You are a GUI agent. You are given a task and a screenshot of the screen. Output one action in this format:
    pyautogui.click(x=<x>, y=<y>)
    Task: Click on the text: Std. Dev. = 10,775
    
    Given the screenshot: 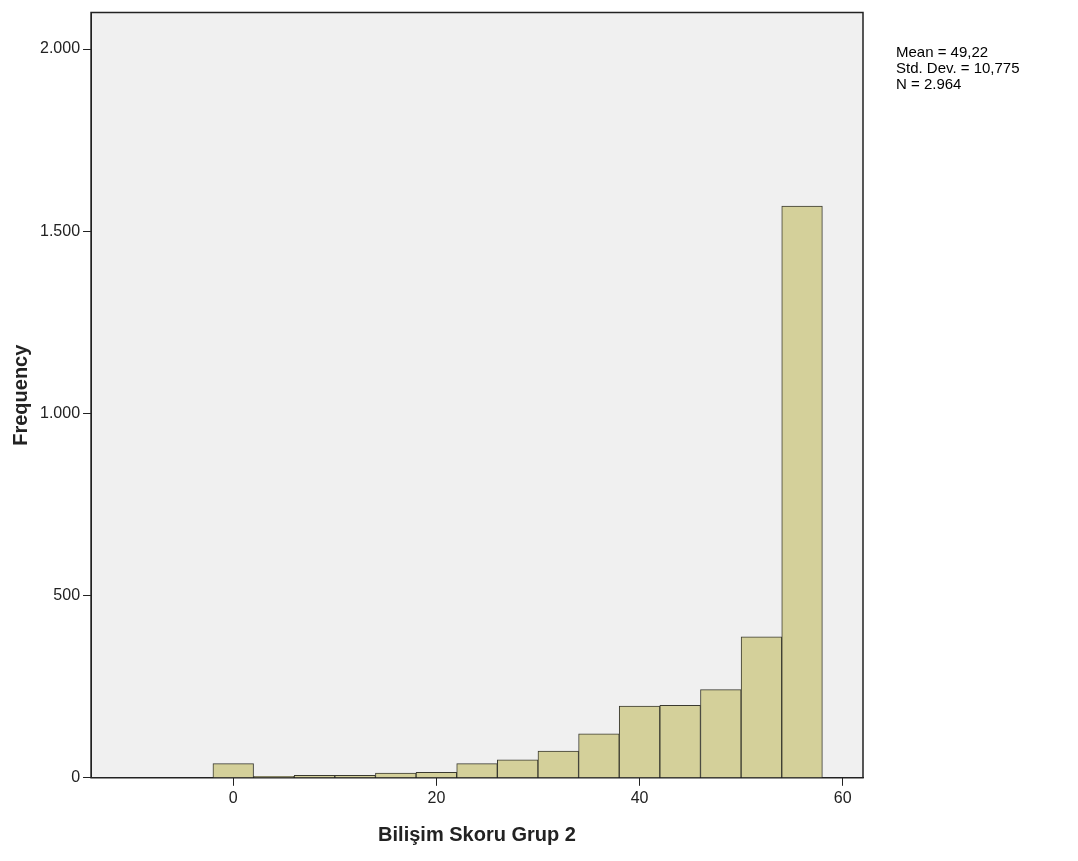 What is the action you would take?
    pyautogui.click(x=958, y=67)
    